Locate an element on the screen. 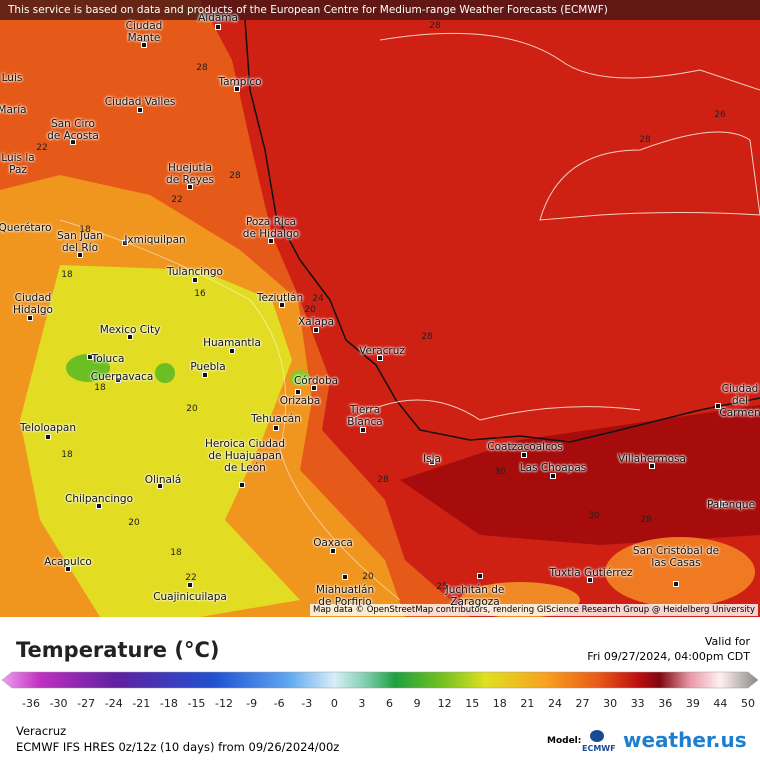  city-label: Acapulco is located at coordinates (68, 562).